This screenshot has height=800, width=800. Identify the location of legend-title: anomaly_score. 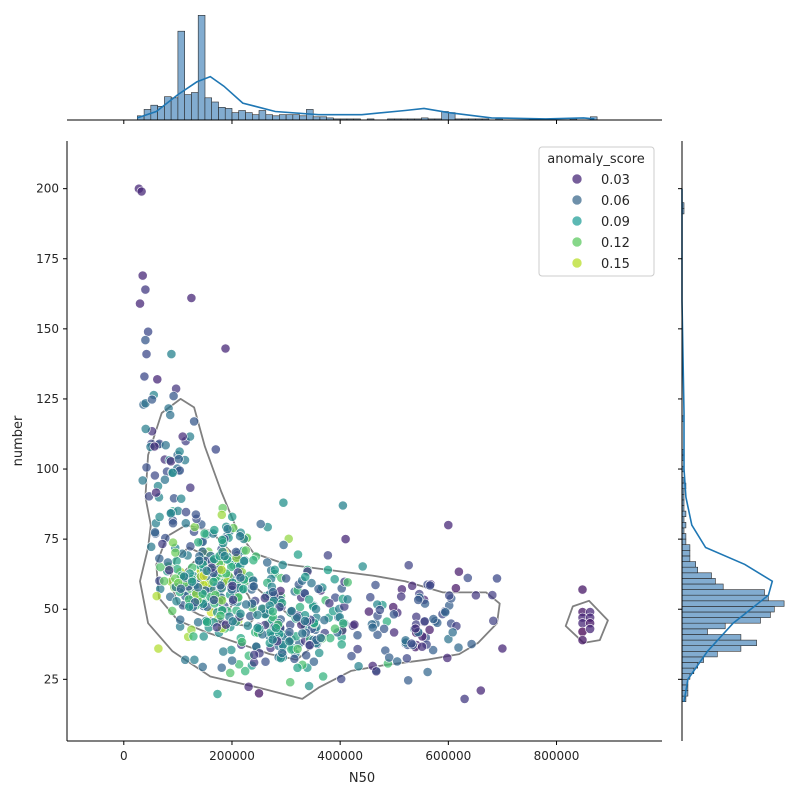
(596, 159).